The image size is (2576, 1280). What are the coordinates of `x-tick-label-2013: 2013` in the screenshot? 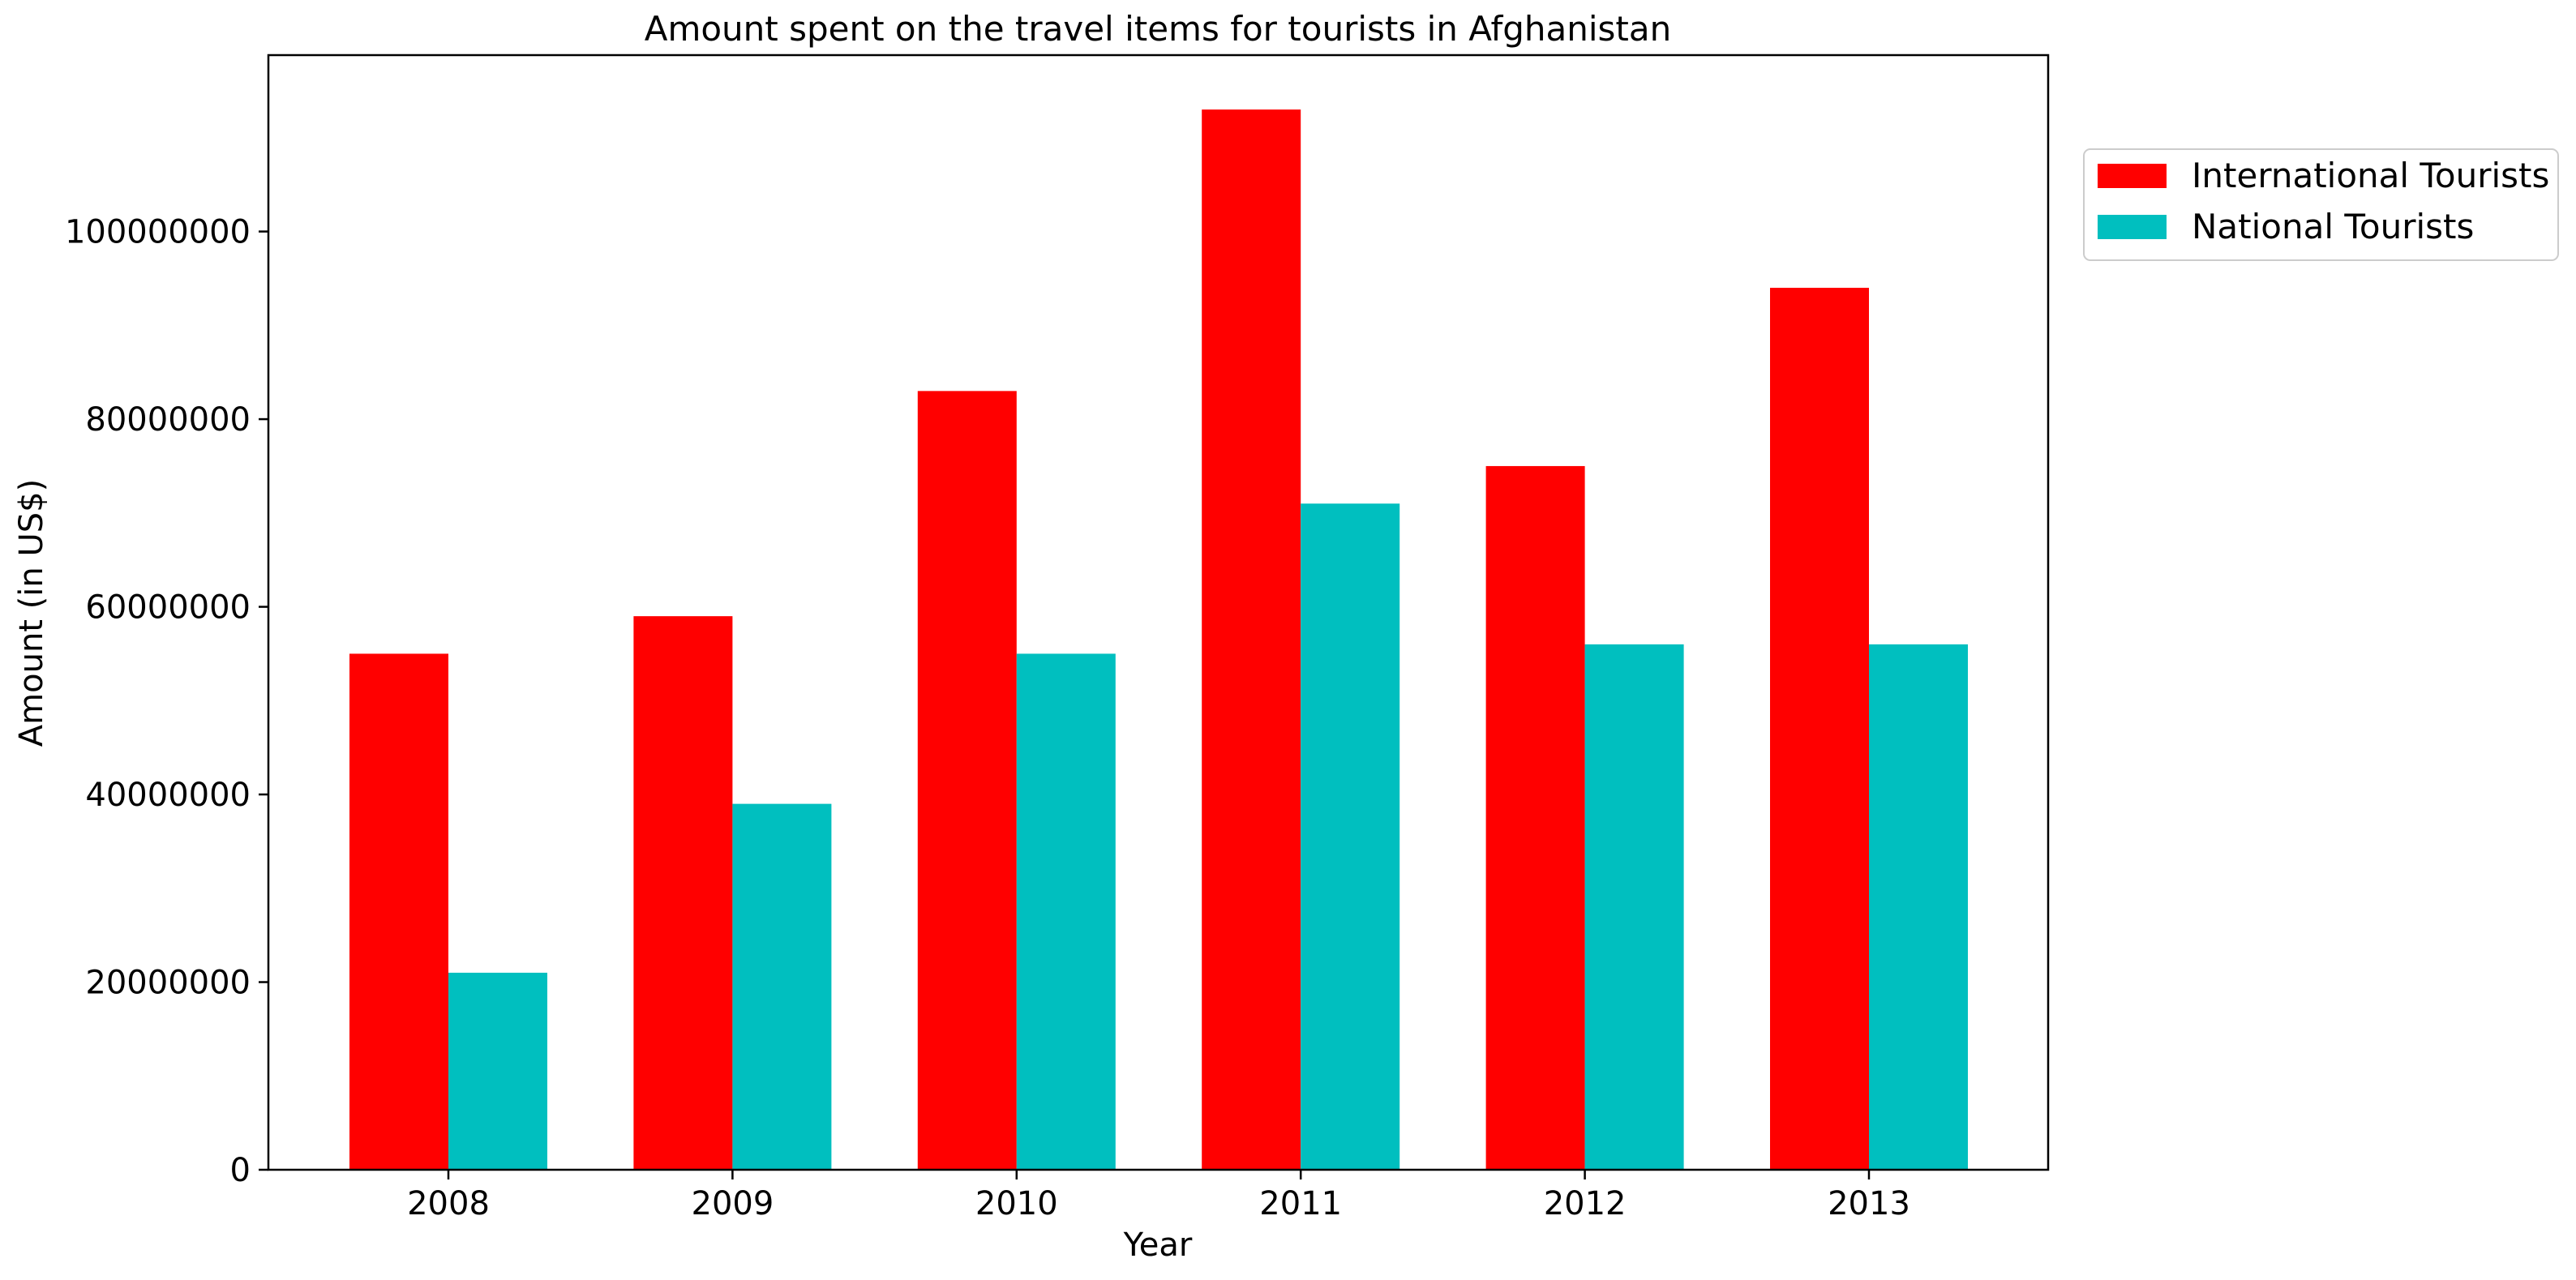 It's located at (1869, 1203).